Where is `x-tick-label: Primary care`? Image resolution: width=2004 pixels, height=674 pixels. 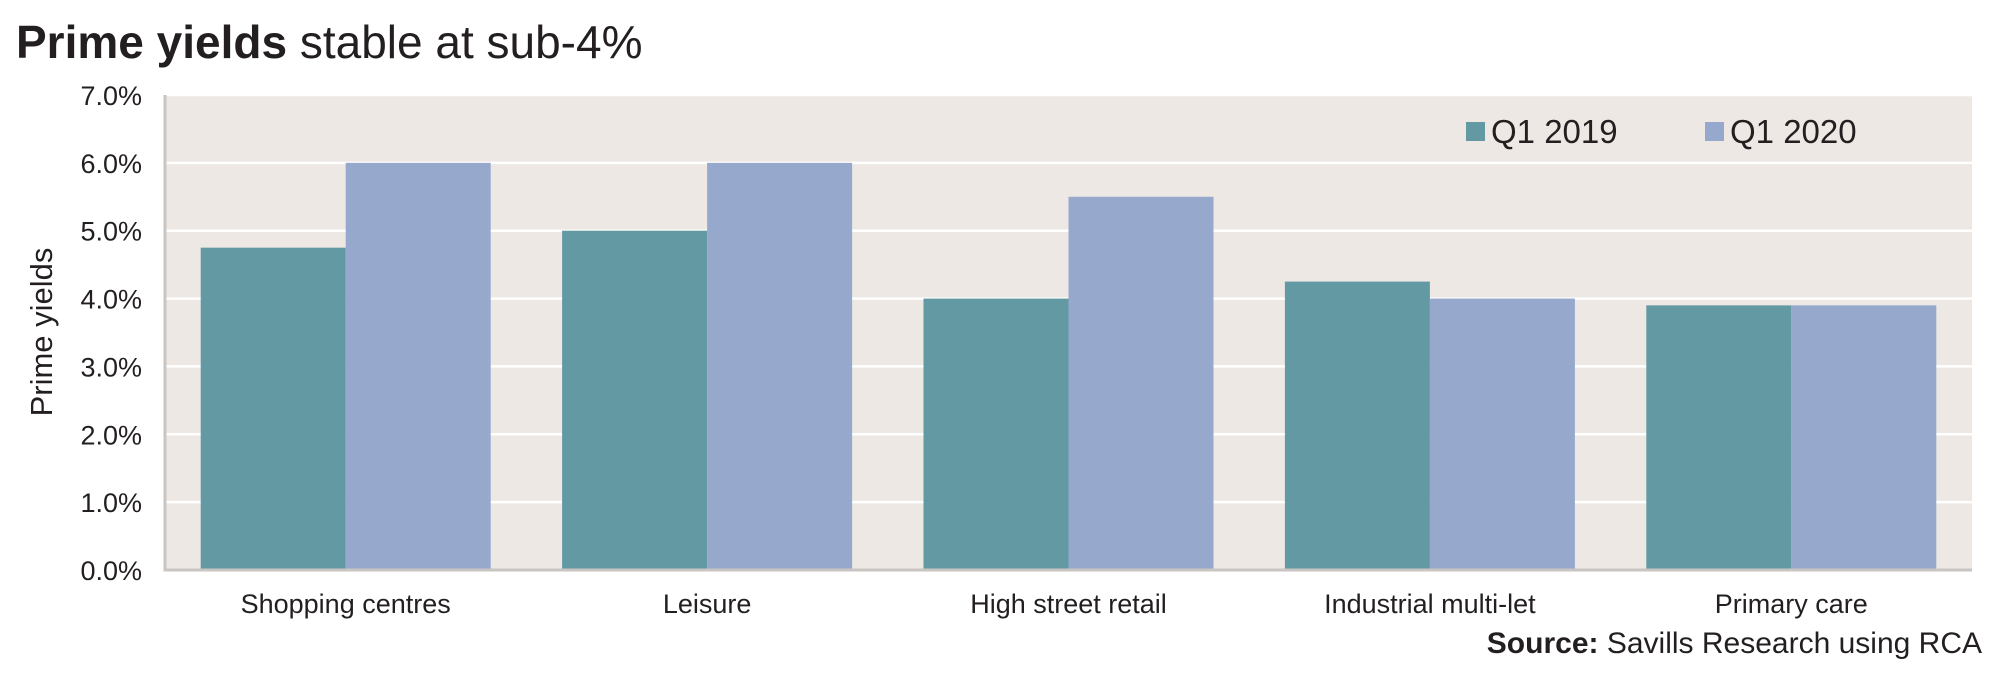
x-tick-label: Primary care is located at coordinates (1791, 604).